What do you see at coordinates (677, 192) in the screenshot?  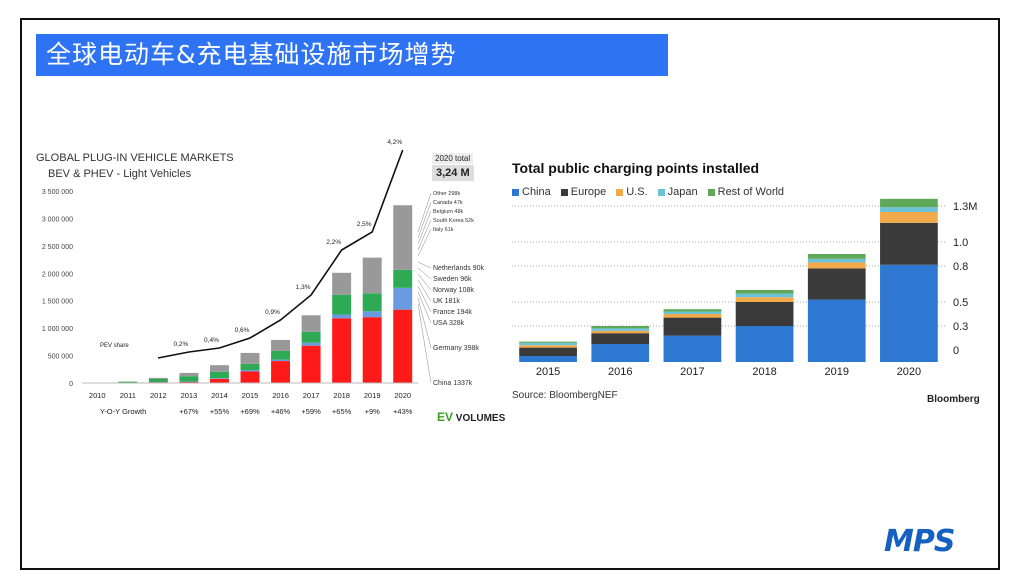 I see `legend-japan: Japan` at bounding box center [677, 192].